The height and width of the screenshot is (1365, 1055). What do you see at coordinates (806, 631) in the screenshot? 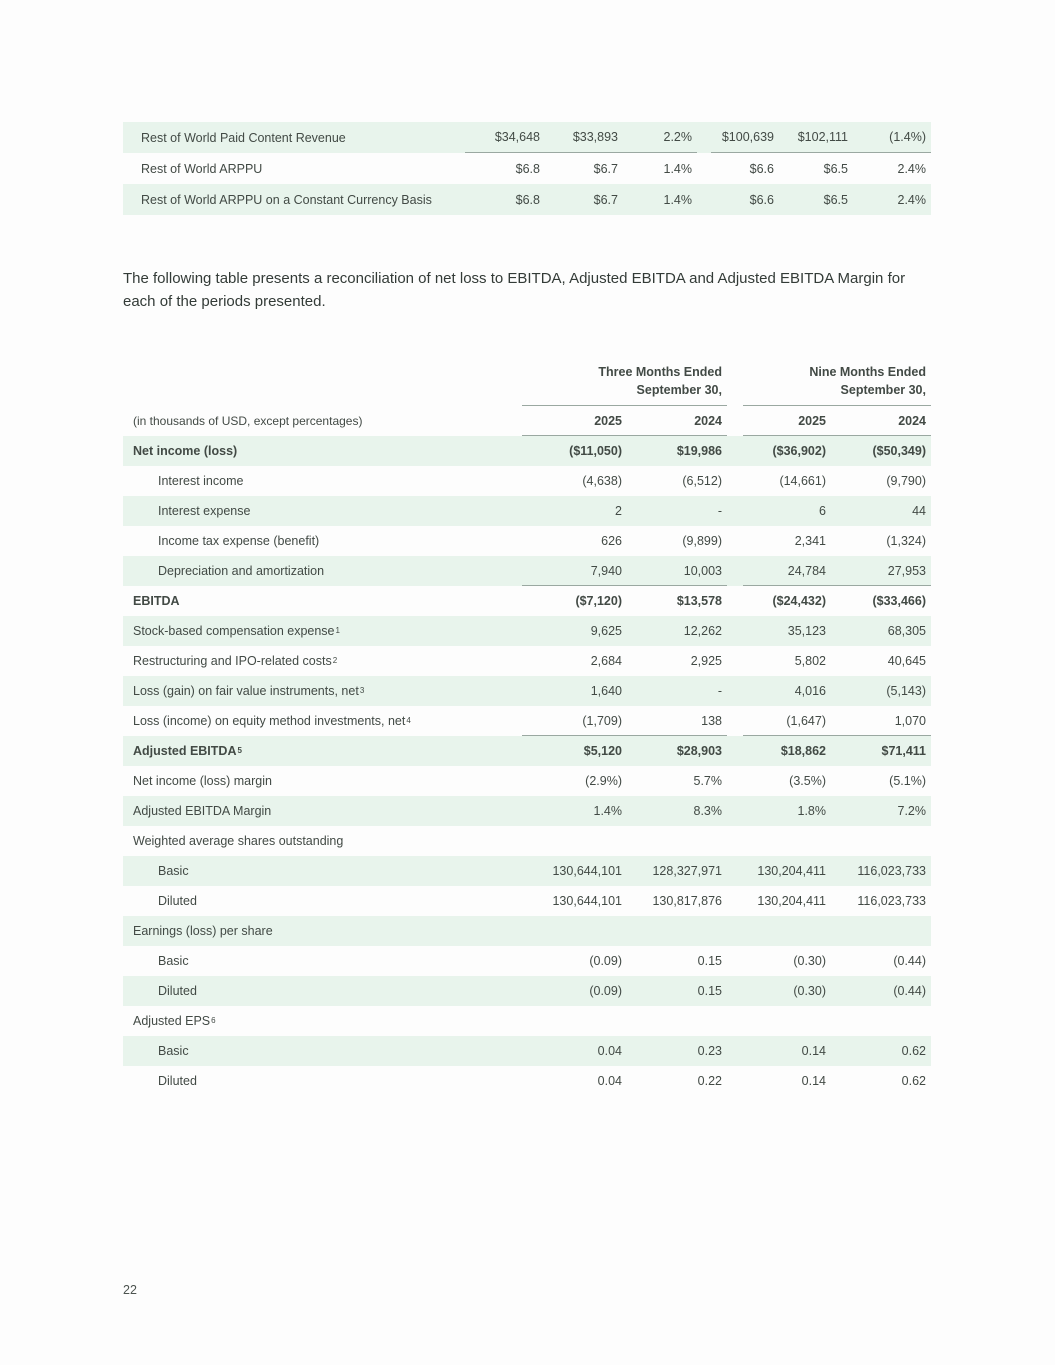
I see `row-value: 35,123` at bounding box center [806, 631].